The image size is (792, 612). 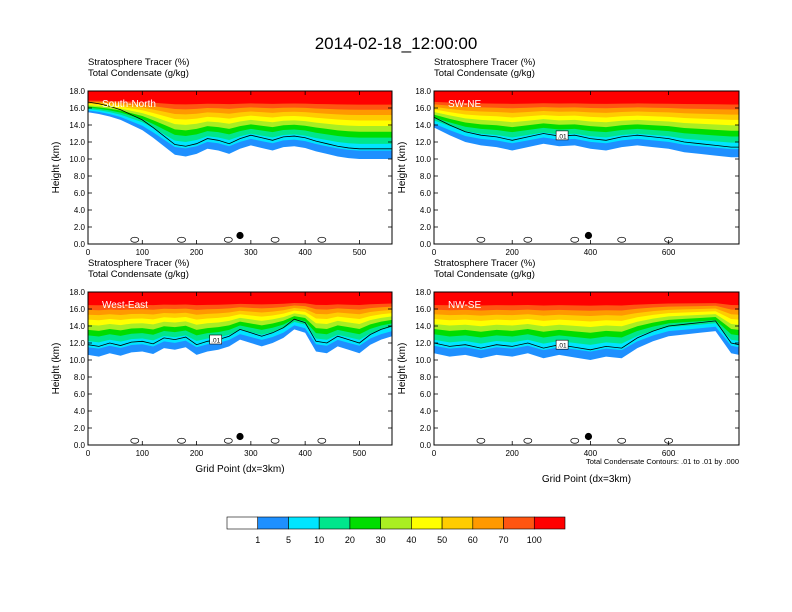 What do you see at coordinates (125, 305) in the screenshot?
I see `panel-label: West-East` at bounding box center [125, 305].